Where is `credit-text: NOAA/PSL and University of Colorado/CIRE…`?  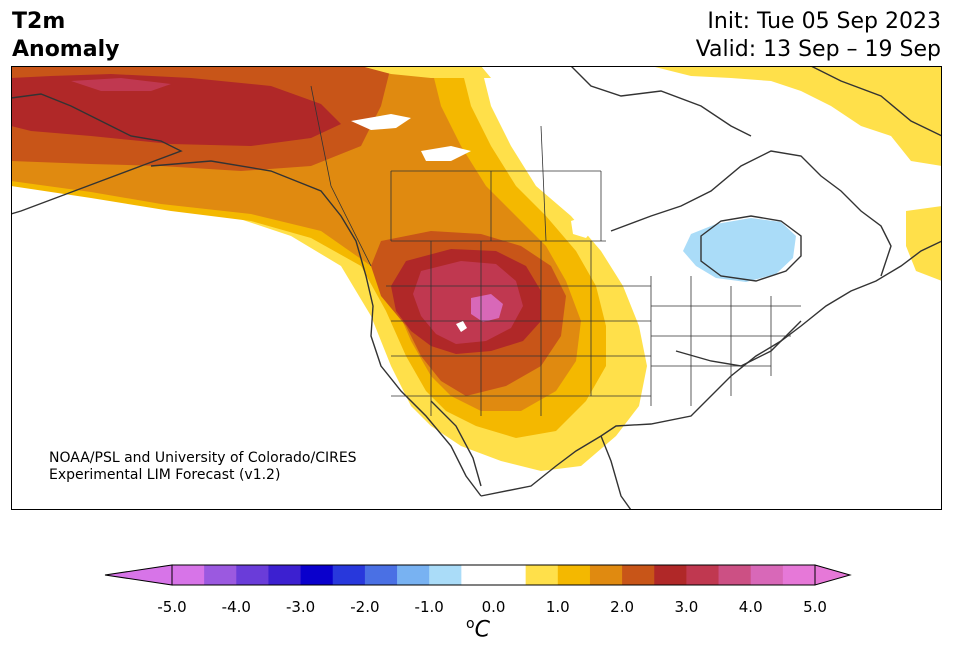
credit-text: NOAA/PSL and University of Colorado/CIRE… is located at coordinates (203, 467).